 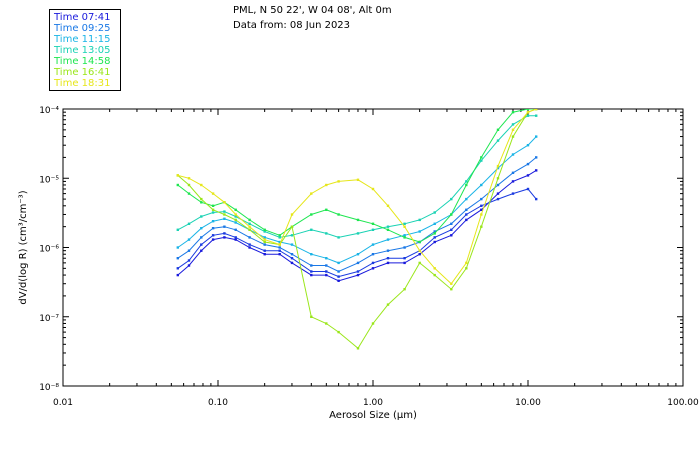 I want to click on legend-item-1305: Time 13:05, so click(x=82, y=50).